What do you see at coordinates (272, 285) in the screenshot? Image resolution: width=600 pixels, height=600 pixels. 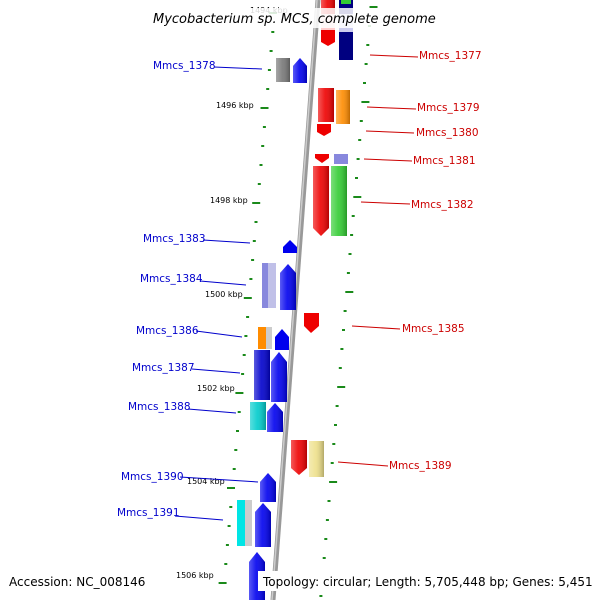 I see `gene-mmcs-1384-lavender-light` at bounding box center [272, 285].